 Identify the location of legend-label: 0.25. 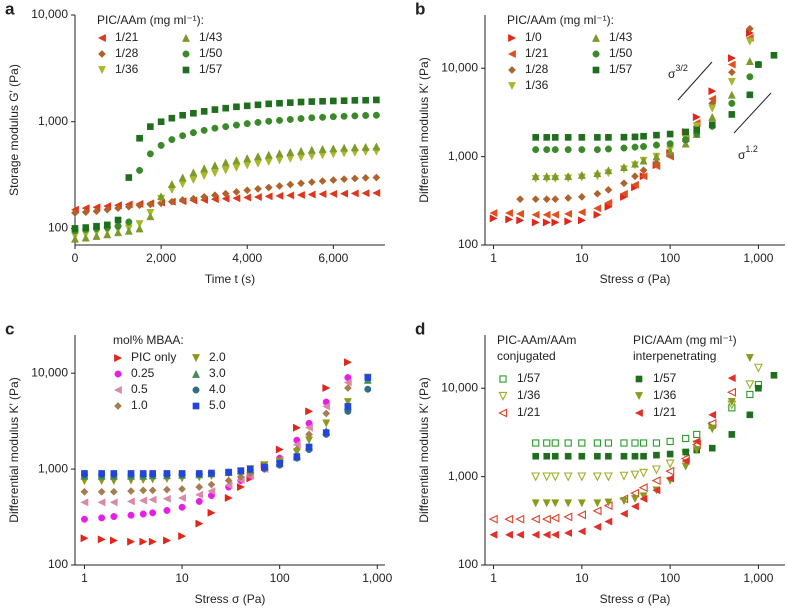
(143, 373).